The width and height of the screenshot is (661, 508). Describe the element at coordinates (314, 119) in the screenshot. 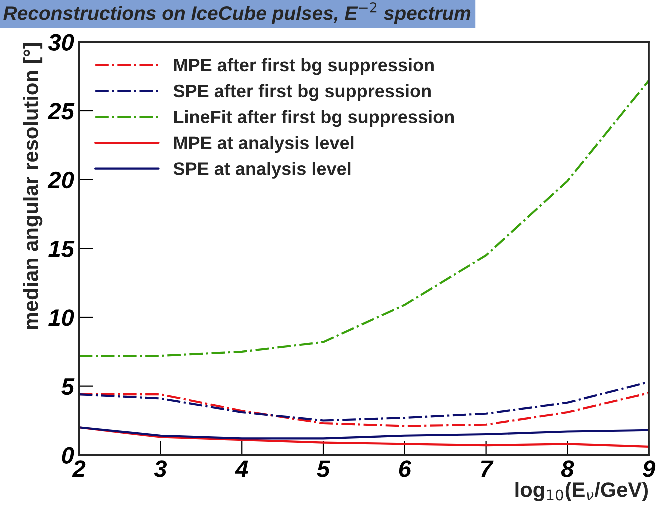

I see `legend-label: LineFit after first bg suppression` at that location.